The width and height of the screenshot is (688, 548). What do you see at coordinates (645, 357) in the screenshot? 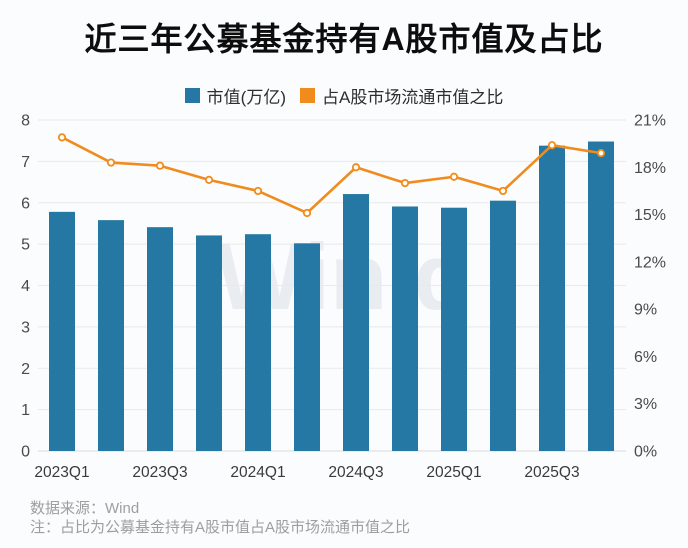
I see `right-tick-label: 6%` at bounding box center [645, 357].